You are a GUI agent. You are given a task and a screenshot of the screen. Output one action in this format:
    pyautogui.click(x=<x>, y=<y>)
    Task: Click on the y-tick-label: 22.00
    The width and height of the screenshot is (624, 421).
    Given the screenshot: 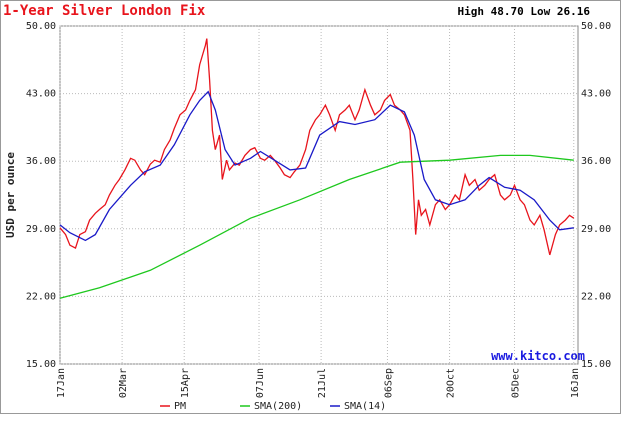 What is the action you would take?
    pyautogui.click(x=41, y=296)
    